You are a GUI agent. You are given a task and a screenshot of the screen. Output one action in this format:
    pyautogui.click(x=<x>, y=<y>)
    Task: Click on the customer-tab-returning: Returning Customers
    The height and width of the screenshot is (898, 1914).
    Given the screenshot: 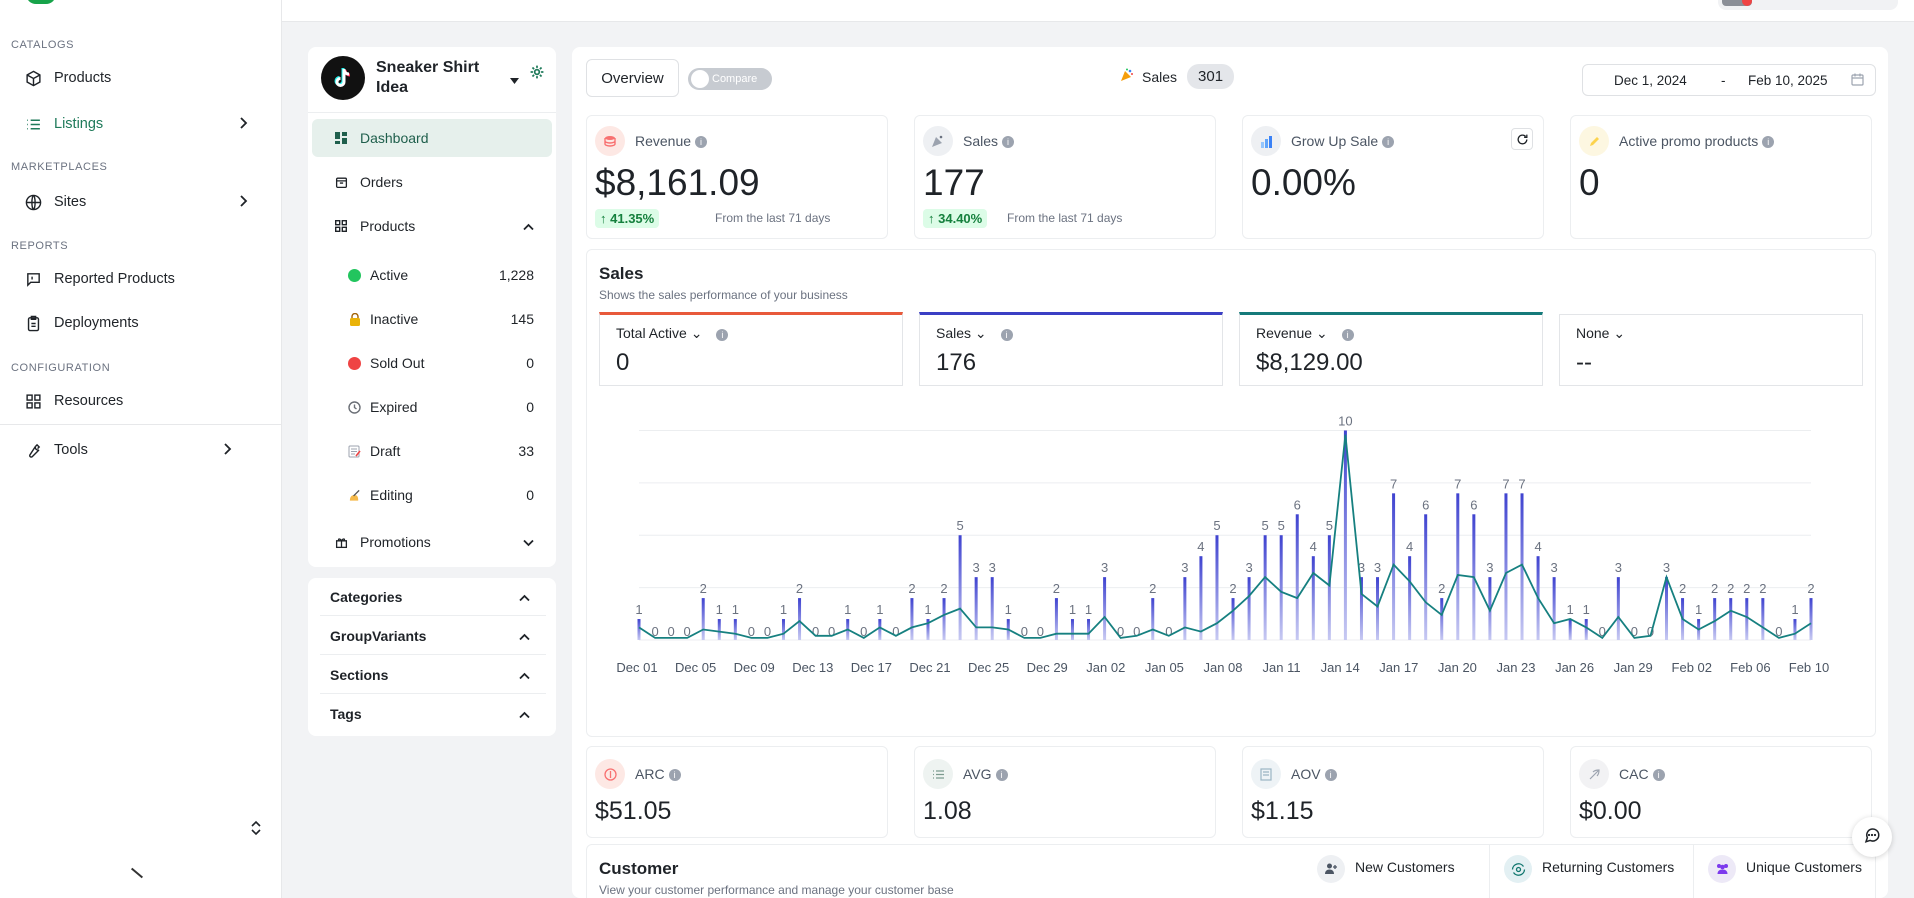 What is the action you would take?
    pyautogui.click(x=1591, y=871)
    